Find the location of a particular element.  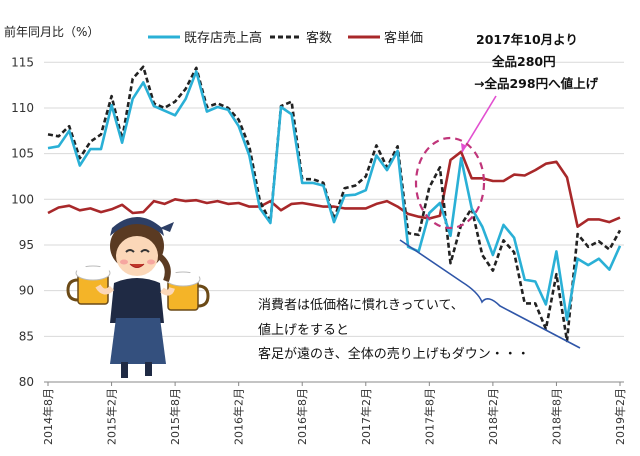

comment-line-3: 客足が遠のき、全体の売り上げもダウン・・・ is located at coordinates (394, 354).